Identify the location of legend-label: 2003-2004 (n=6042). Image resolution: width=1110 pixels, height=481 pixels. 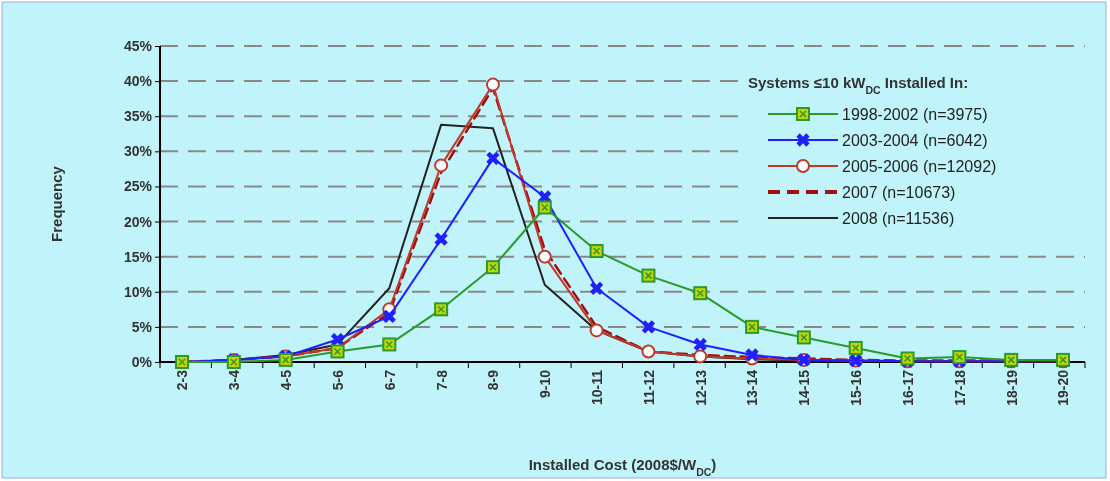
(915, 140).